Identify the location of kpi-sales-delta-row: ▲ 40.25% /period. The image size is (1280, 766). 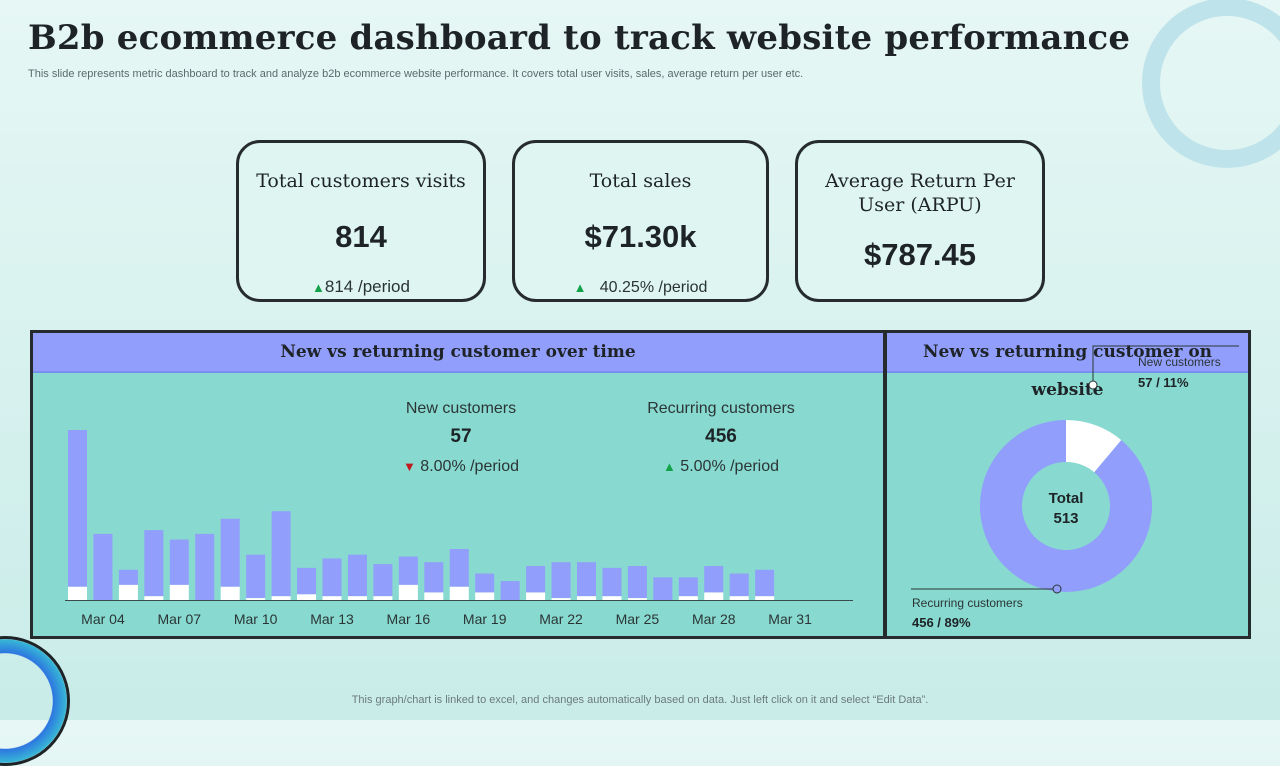
(640, 288).